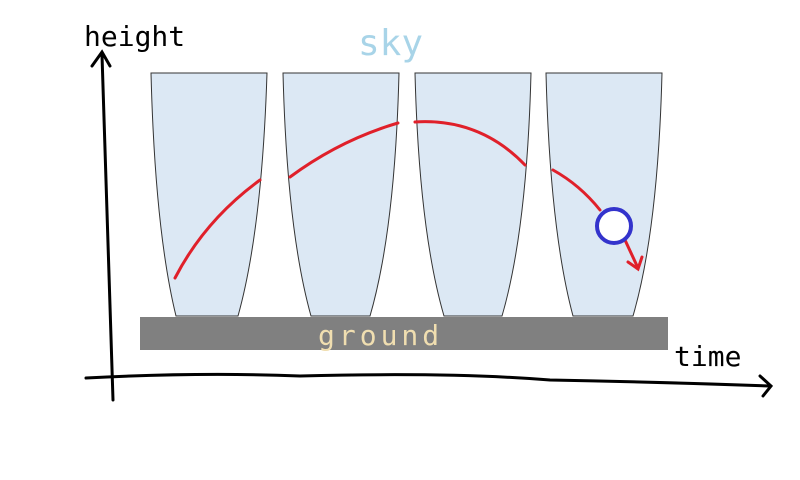  What do you see at coordinates (635, 263) in the screenshot?
I see `trajectory-arrow` at bounding box center [635, 263].